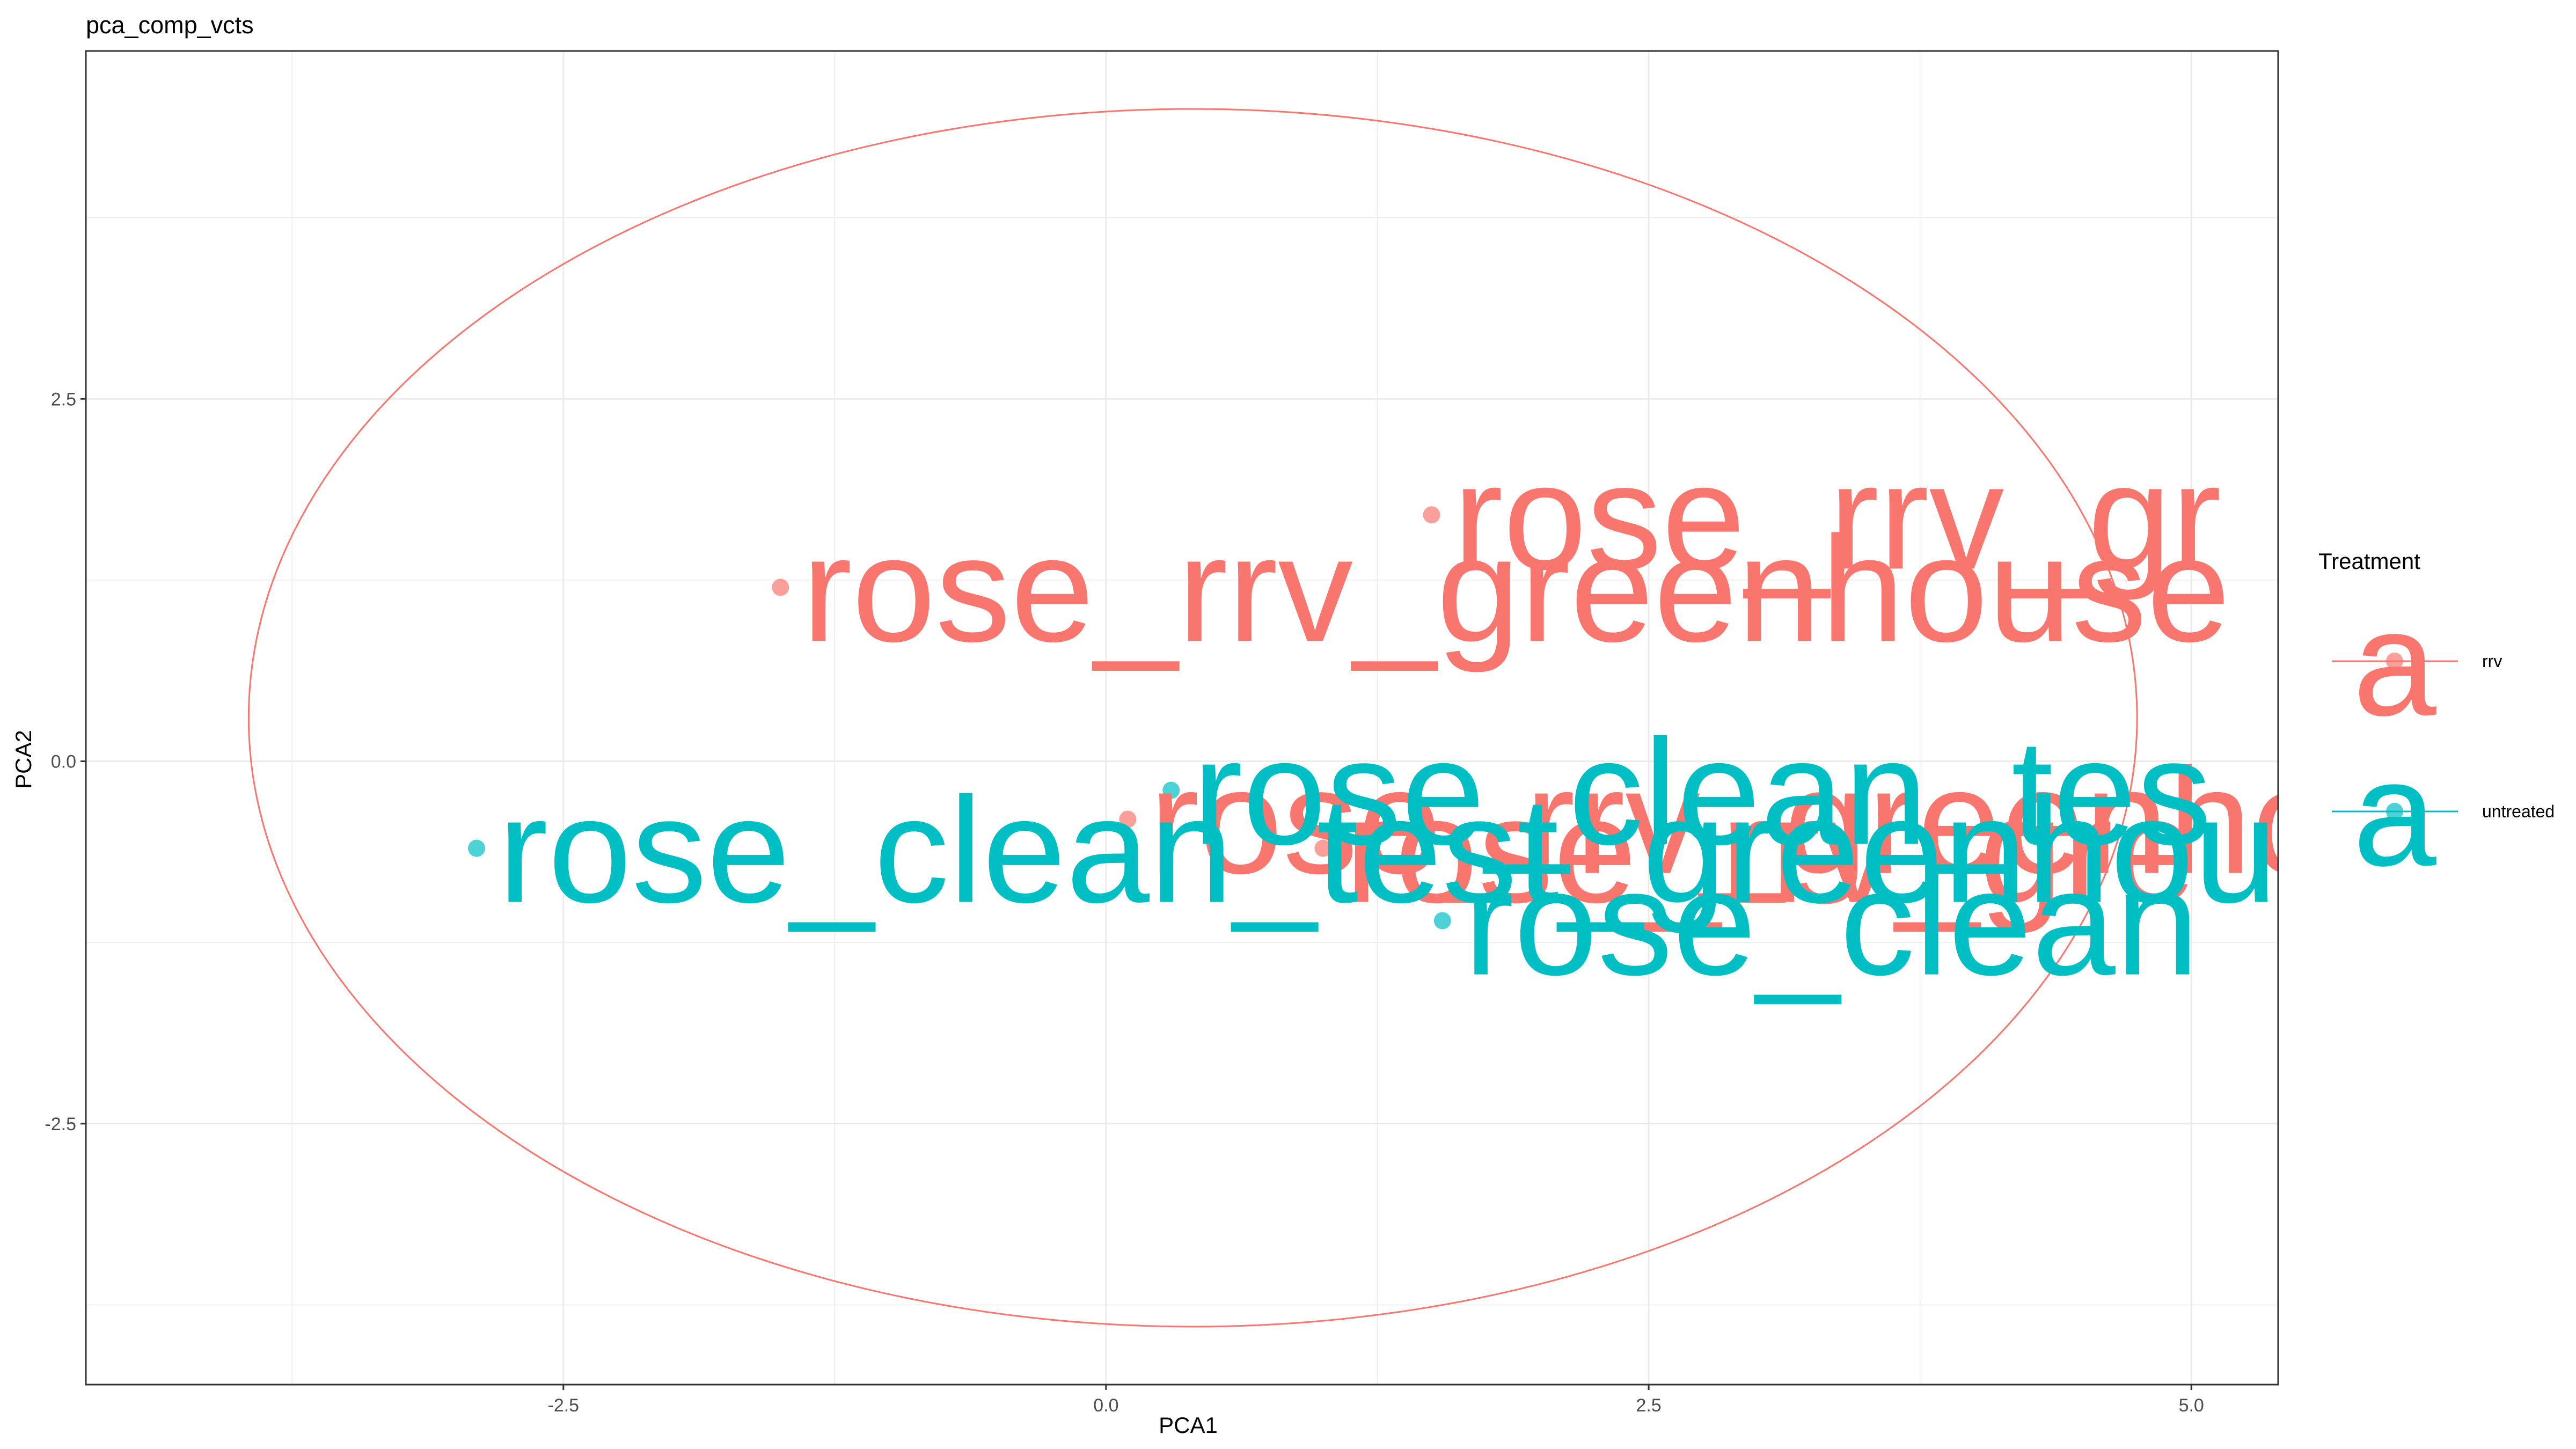 The image size is (2576, 1449). Describe the element at coordinates (2518, 811) in the screenshot. I see `legend-label: untreated` at that location.